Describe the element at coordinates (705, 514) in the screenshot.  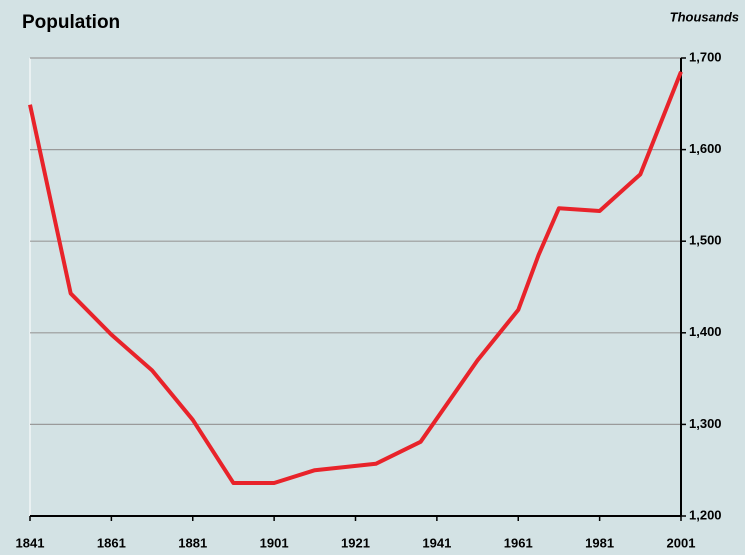
I see `y-tick-label: 1,200` at that location.